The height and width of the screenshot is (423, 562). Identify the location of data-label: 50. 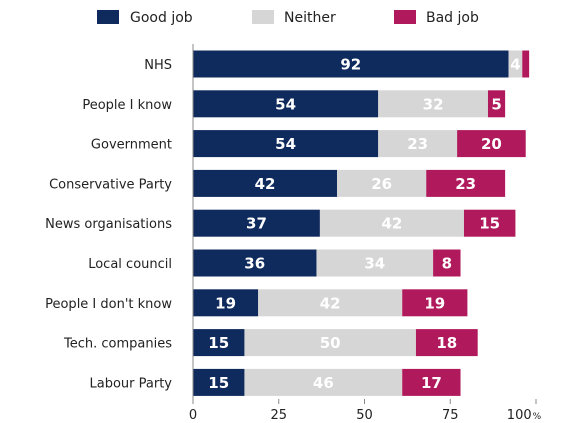
(330, 343).